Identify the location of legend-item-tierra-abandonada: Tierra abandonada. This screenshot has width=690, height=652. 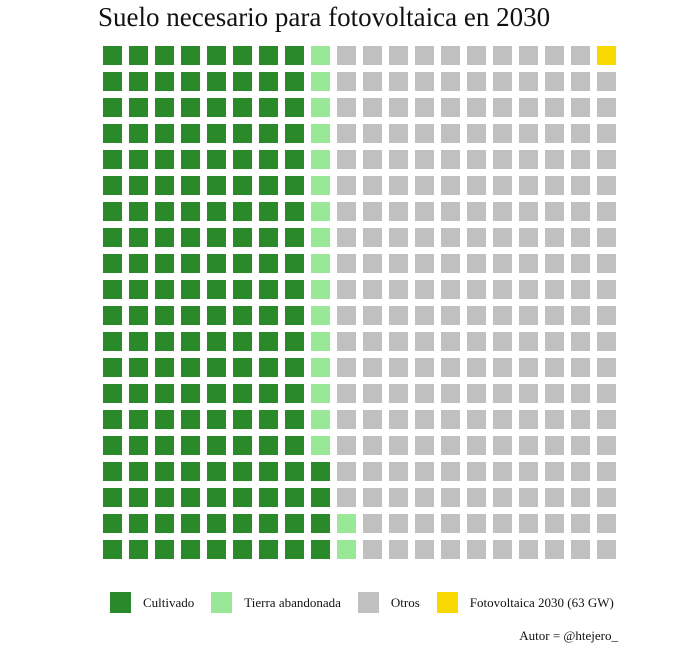
(276, 602).